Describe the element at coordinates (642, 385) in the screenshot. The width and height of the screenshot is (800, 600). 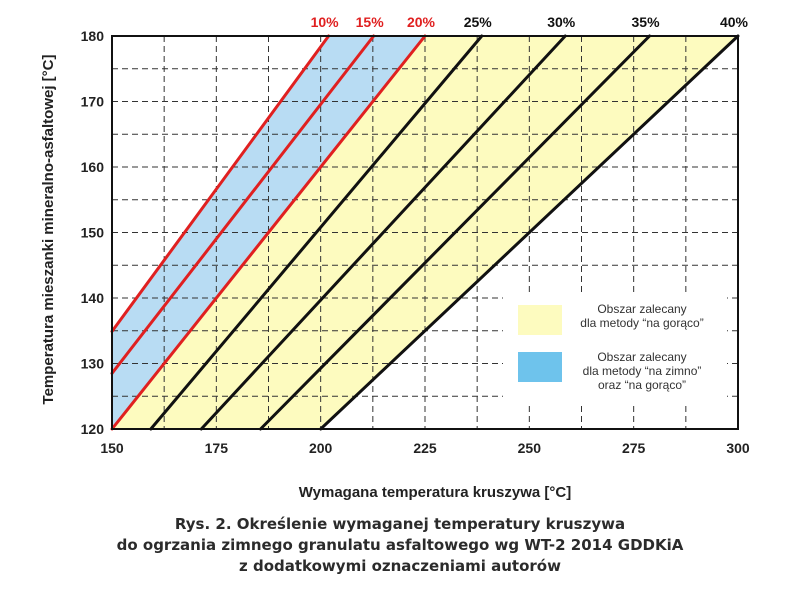
I see `legend-text-2: oraz “na gorąco”` at that location.